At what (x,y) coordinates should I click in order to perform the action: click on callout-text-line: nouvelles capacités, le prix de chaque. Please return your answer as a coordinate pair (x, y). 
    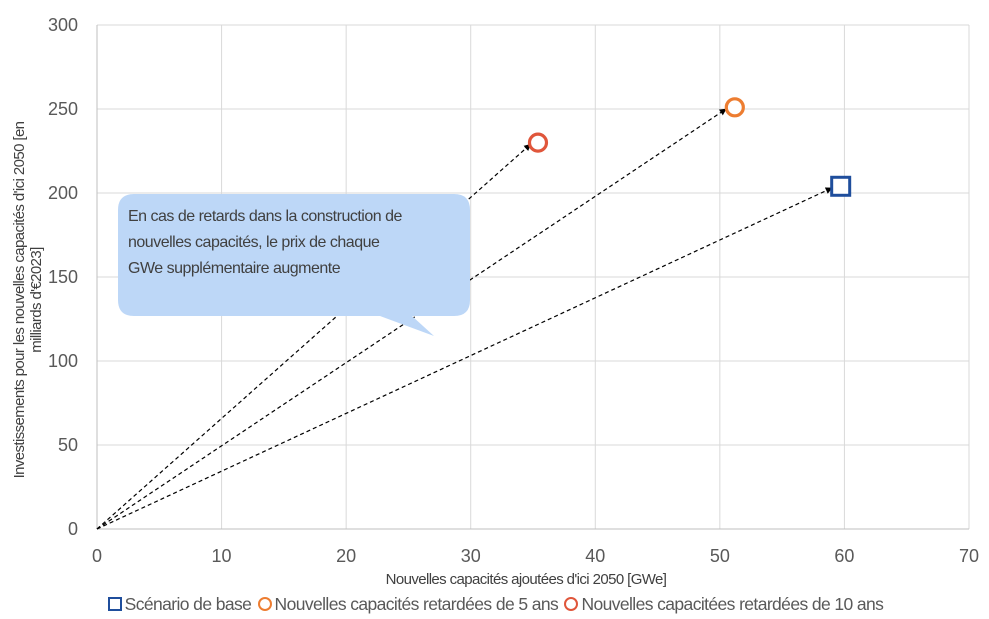
    Looking at the image, I should click on (254, 242).